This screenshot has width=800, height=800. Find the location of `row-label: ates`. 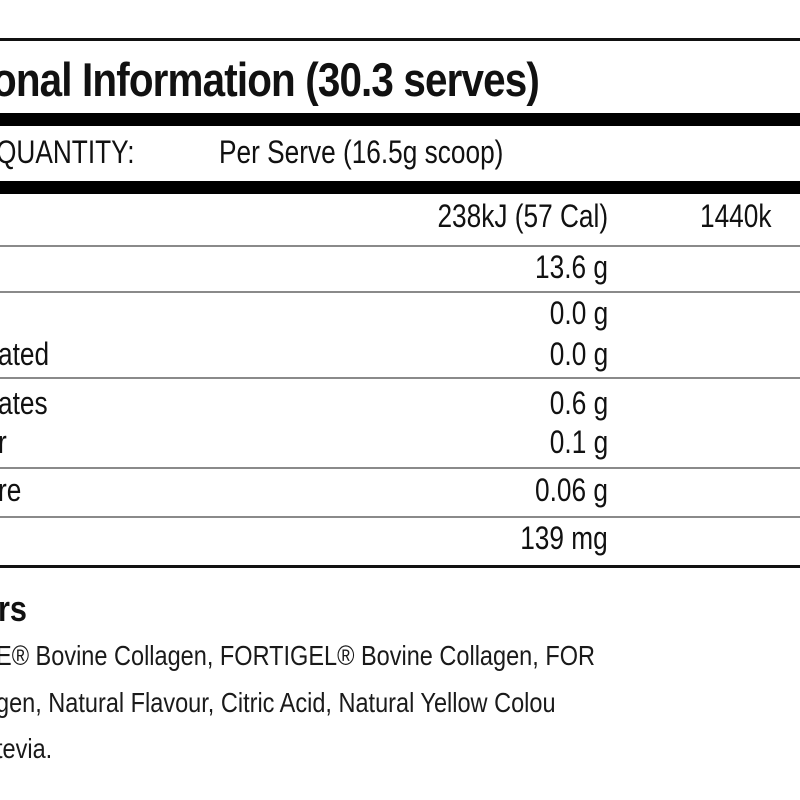

row-label: ates is located at coordinates (24, 403).